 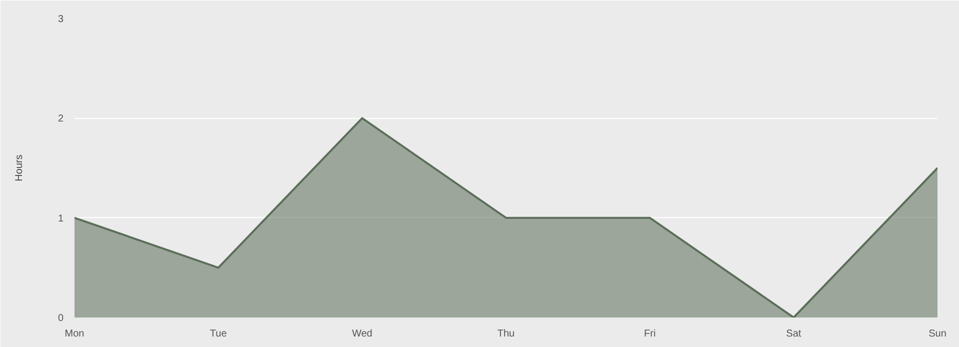 I want to click on y-tick-label: 2, so click(x=61, y=119).